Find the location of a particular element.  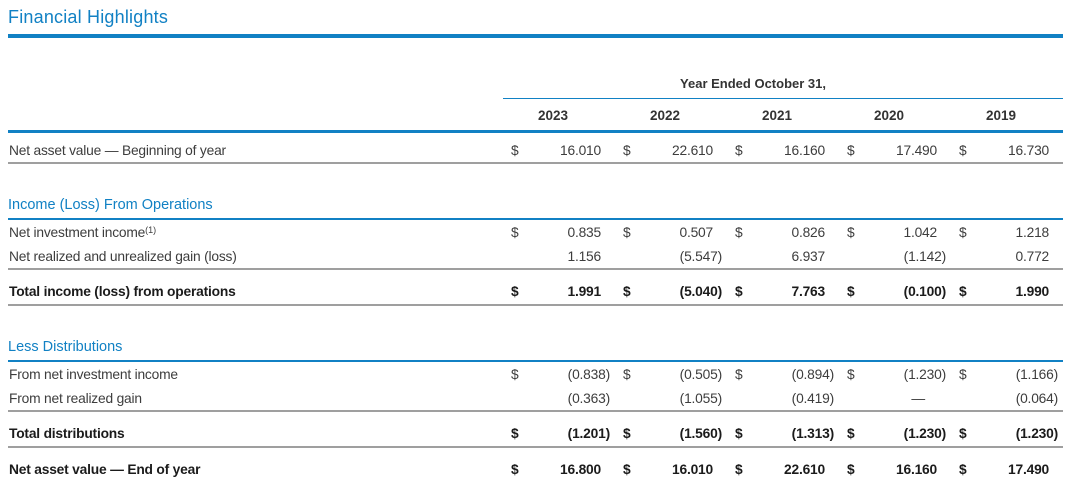

year-column-header: 2021 is located at coordinates (783, 115).